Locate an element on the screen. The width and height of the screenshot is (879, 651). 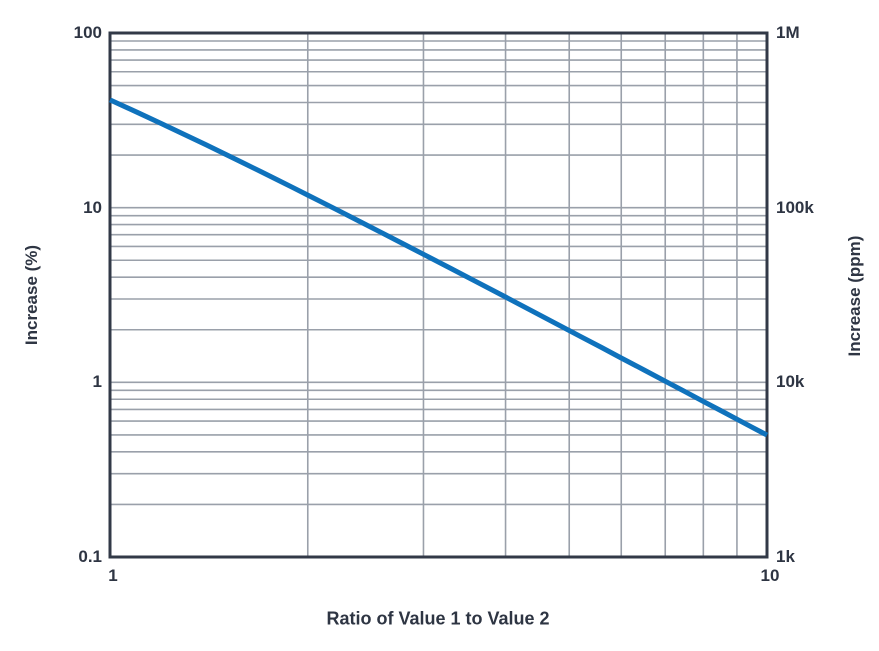
y-axis-title-left: Increase (%) is located at coordinates (31, 295).